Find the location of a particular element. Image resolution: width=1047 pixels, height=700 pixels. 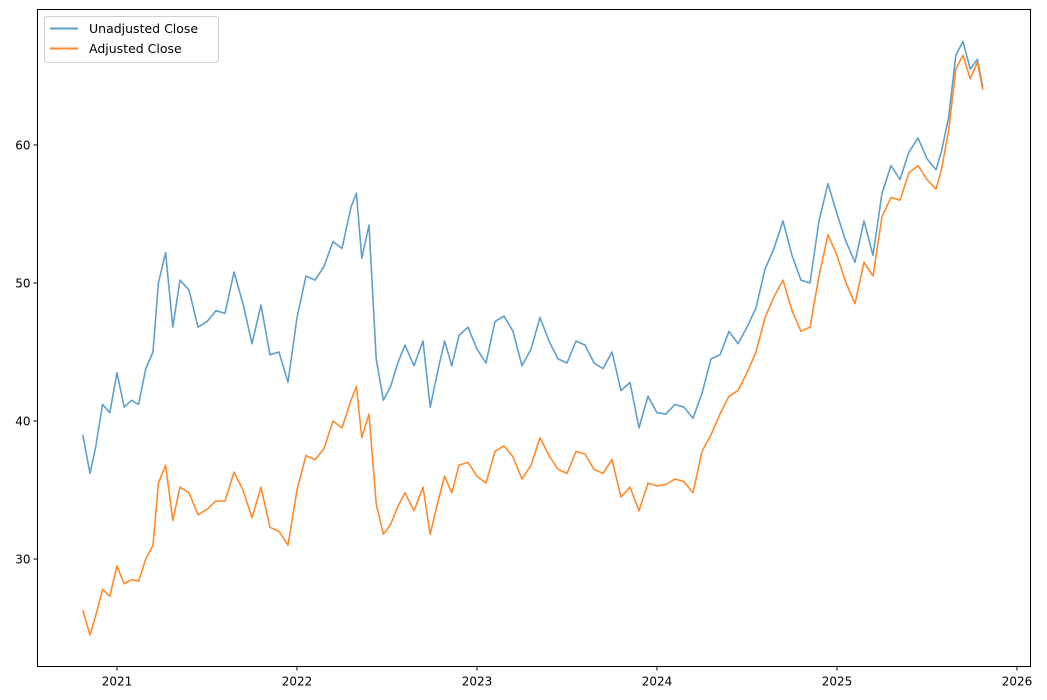

x-tick-label: 2022 is located at coordinates (297, 682).